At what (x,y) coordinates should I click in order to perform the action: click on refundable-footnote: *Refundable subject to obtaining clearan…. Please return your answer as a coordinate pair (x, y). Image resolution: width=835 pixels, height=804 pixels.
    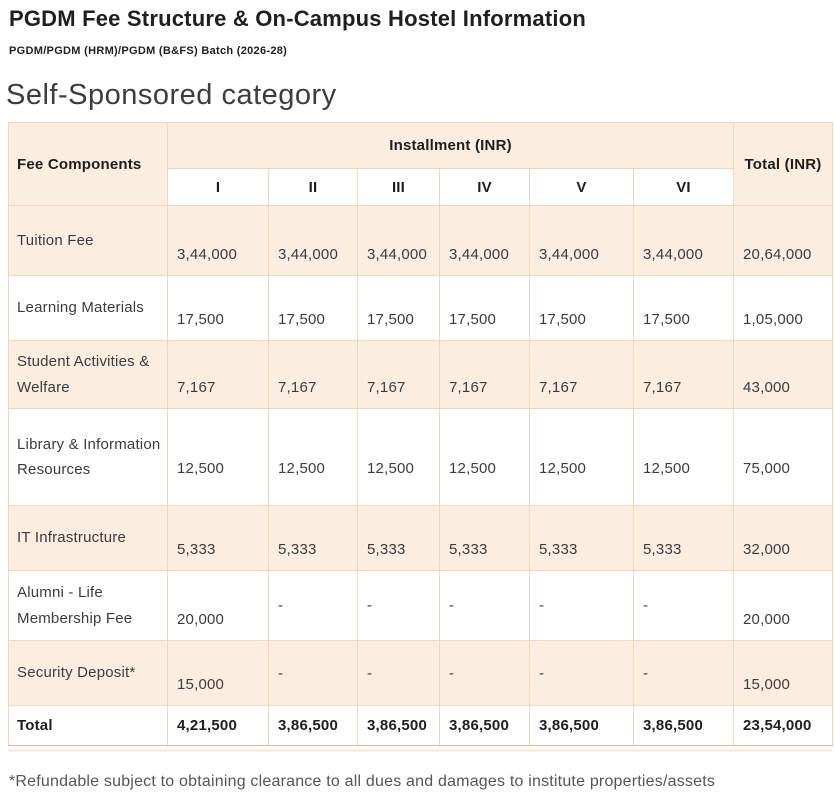
    Looking at the image, I should click on (362, 782).